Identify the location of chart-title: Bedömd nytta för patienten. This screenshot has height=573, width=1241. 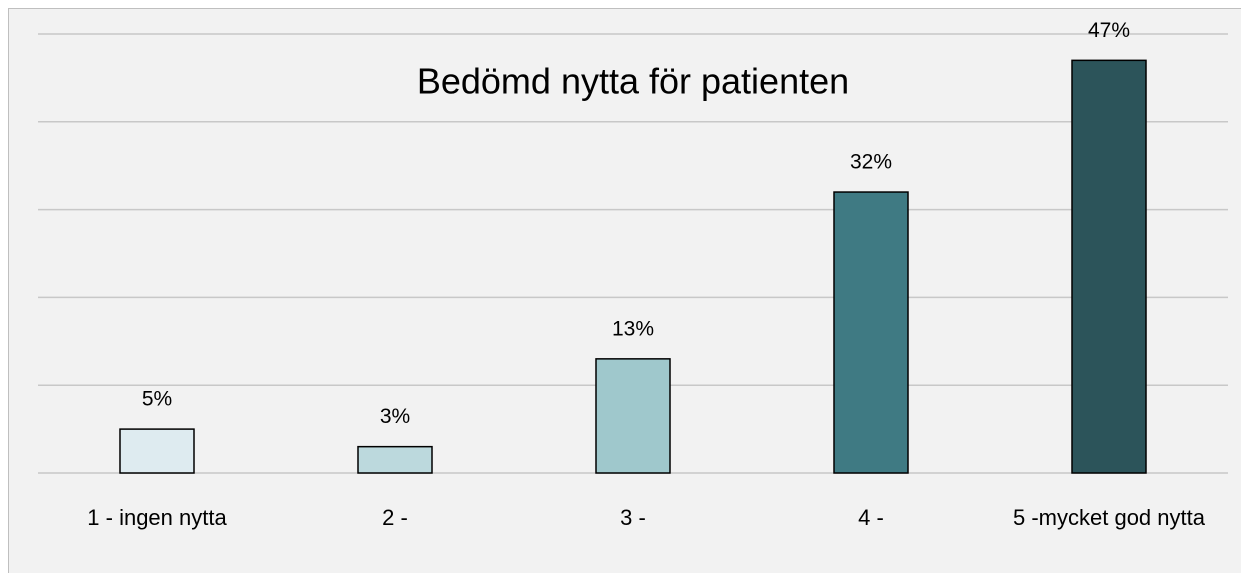
(633, 81).